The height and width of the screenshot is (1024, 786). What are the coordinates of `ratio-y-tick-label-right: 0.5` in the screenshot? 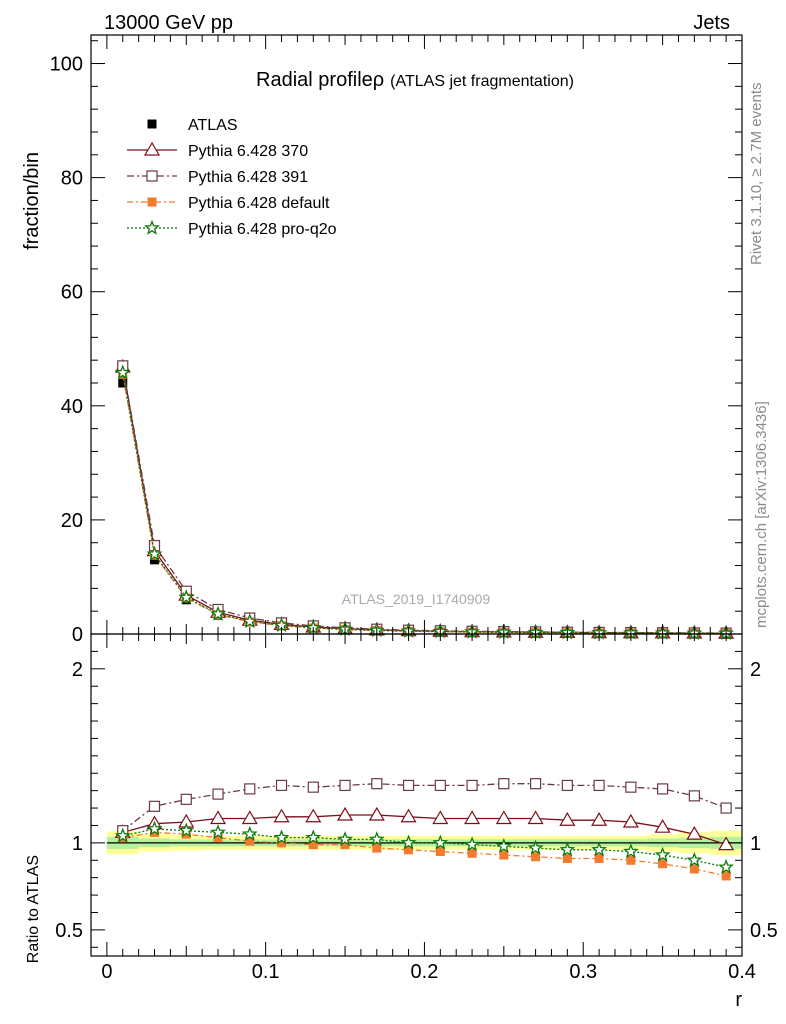 It's located at (764, 931).